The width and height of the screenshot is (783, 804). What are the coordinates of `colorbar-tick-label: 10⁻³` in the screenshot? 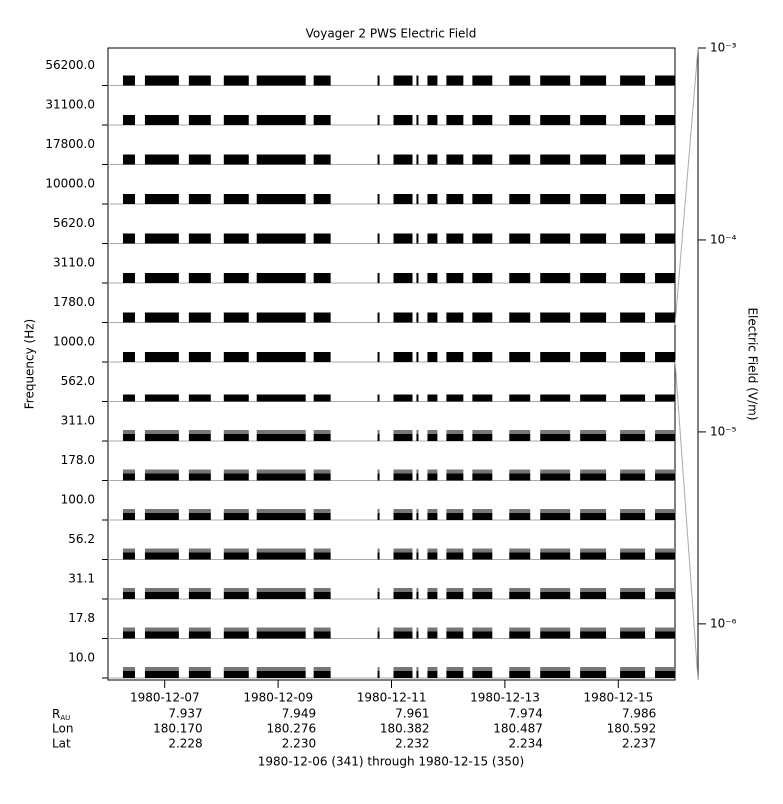 It's located at (723, 48).